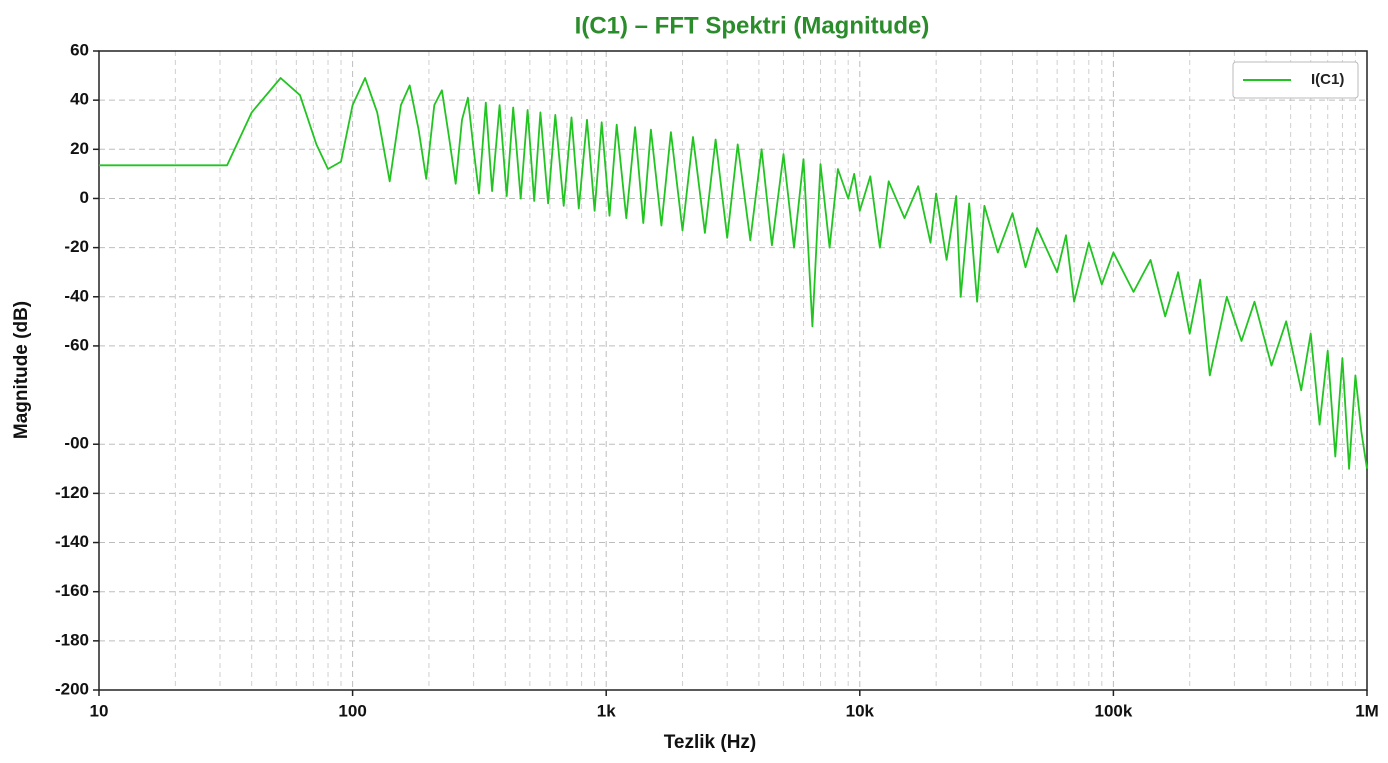 The height and width of the screenshot is (763, 1388). I want to click on y-axis-label: Magnitude (dB), so click(21, 370).